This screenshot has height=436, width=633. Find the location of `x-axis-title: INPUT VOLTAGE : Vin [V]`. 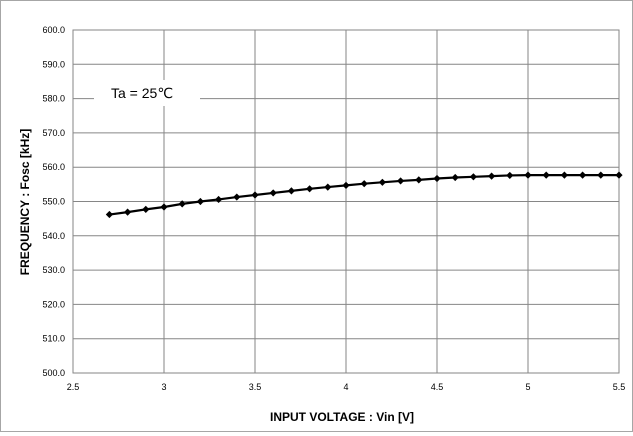

x-axis-title: INPUT VOLTAGE : Vin [V] is located at coordinates (342, 417).